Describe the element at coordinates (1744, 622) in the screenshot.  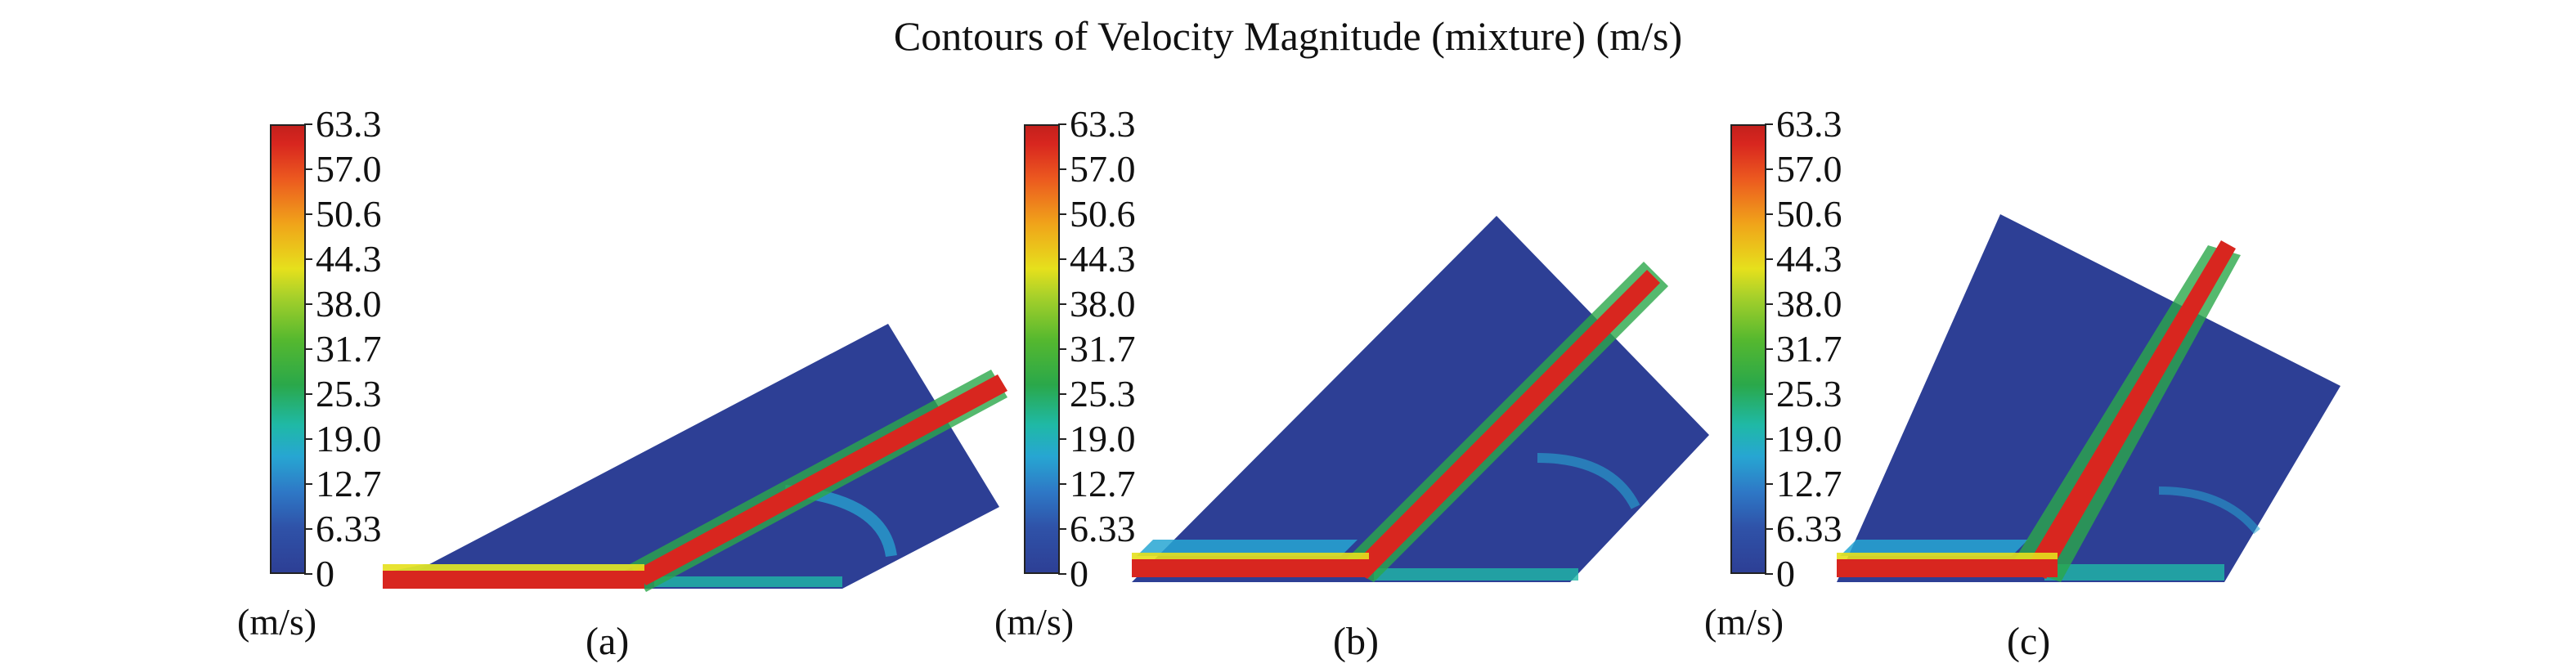
I see `colorbar-c-unit: (m/s)` at that location.